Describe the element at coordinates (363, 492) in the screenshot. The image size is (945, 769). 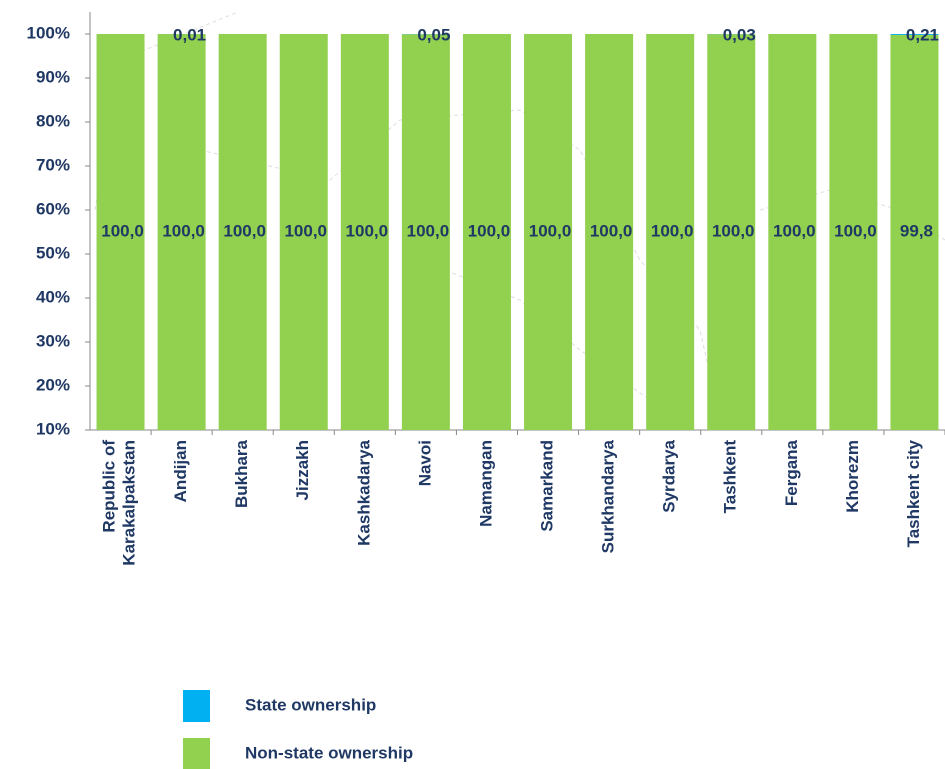
I see `x-tick-label: Kashkadarya` at that location.